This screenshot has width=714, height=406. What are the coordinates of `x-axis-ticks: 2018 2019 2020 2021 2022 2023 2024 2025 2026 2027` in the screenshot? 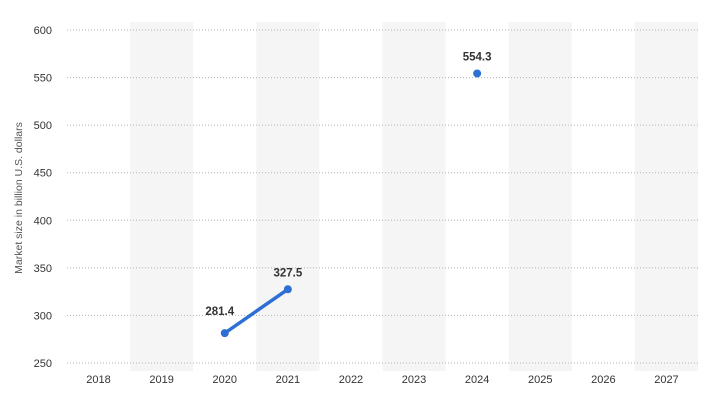 It's located at (382, 380).